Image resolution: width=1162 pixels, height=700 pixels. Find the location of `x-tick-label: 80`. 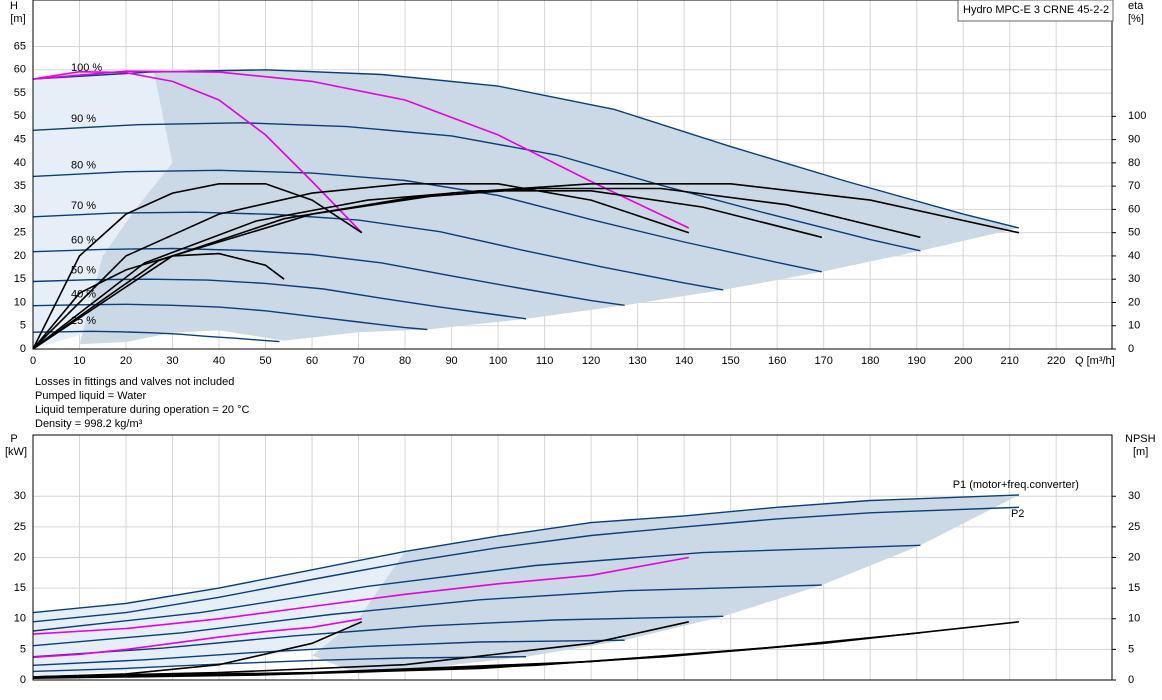

x-tick-label: 80 is located at coordinates (405, 361).